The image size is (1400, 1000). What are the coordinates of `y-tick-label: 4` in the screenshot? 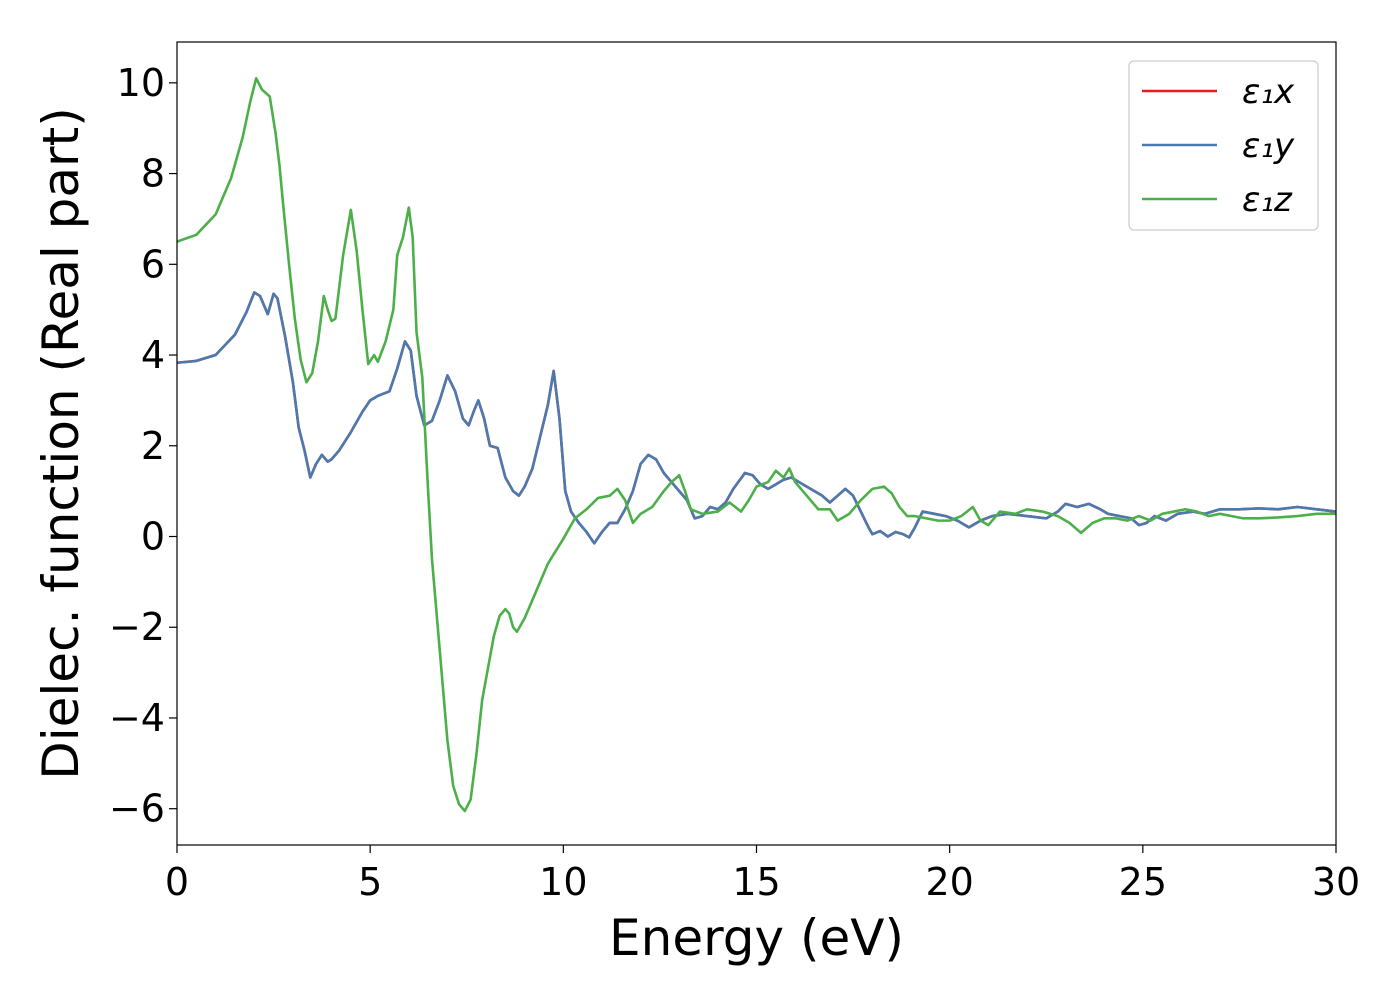 It's located at (153, 355).